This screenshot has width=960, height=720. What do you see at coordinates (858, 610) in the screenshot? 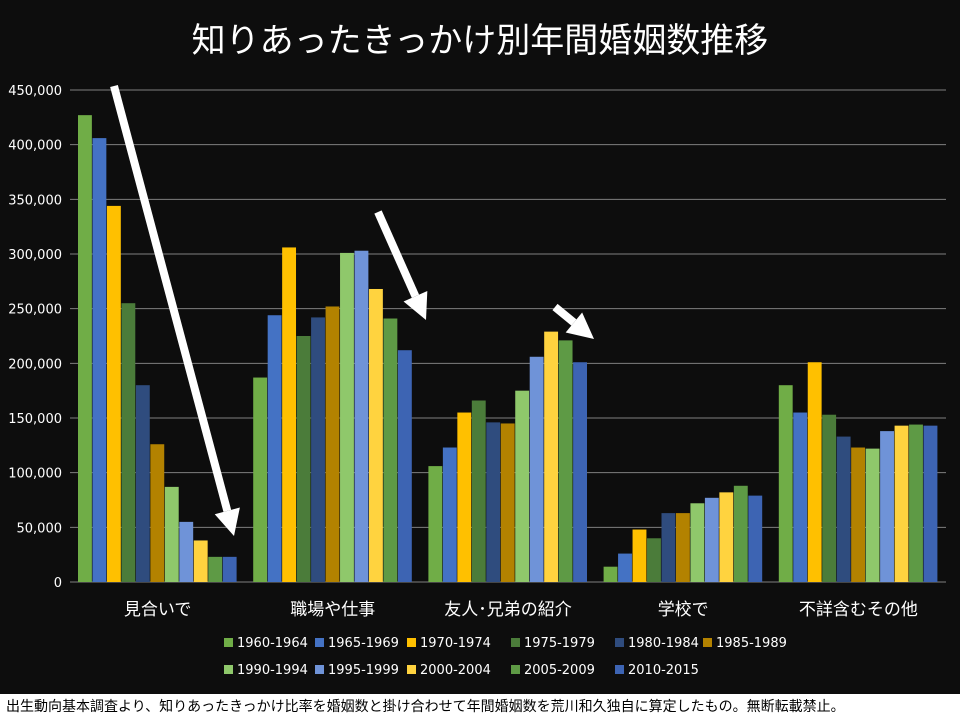
I see `x-tick-label: 不詳含むその他` at bounding box center [858, 610].